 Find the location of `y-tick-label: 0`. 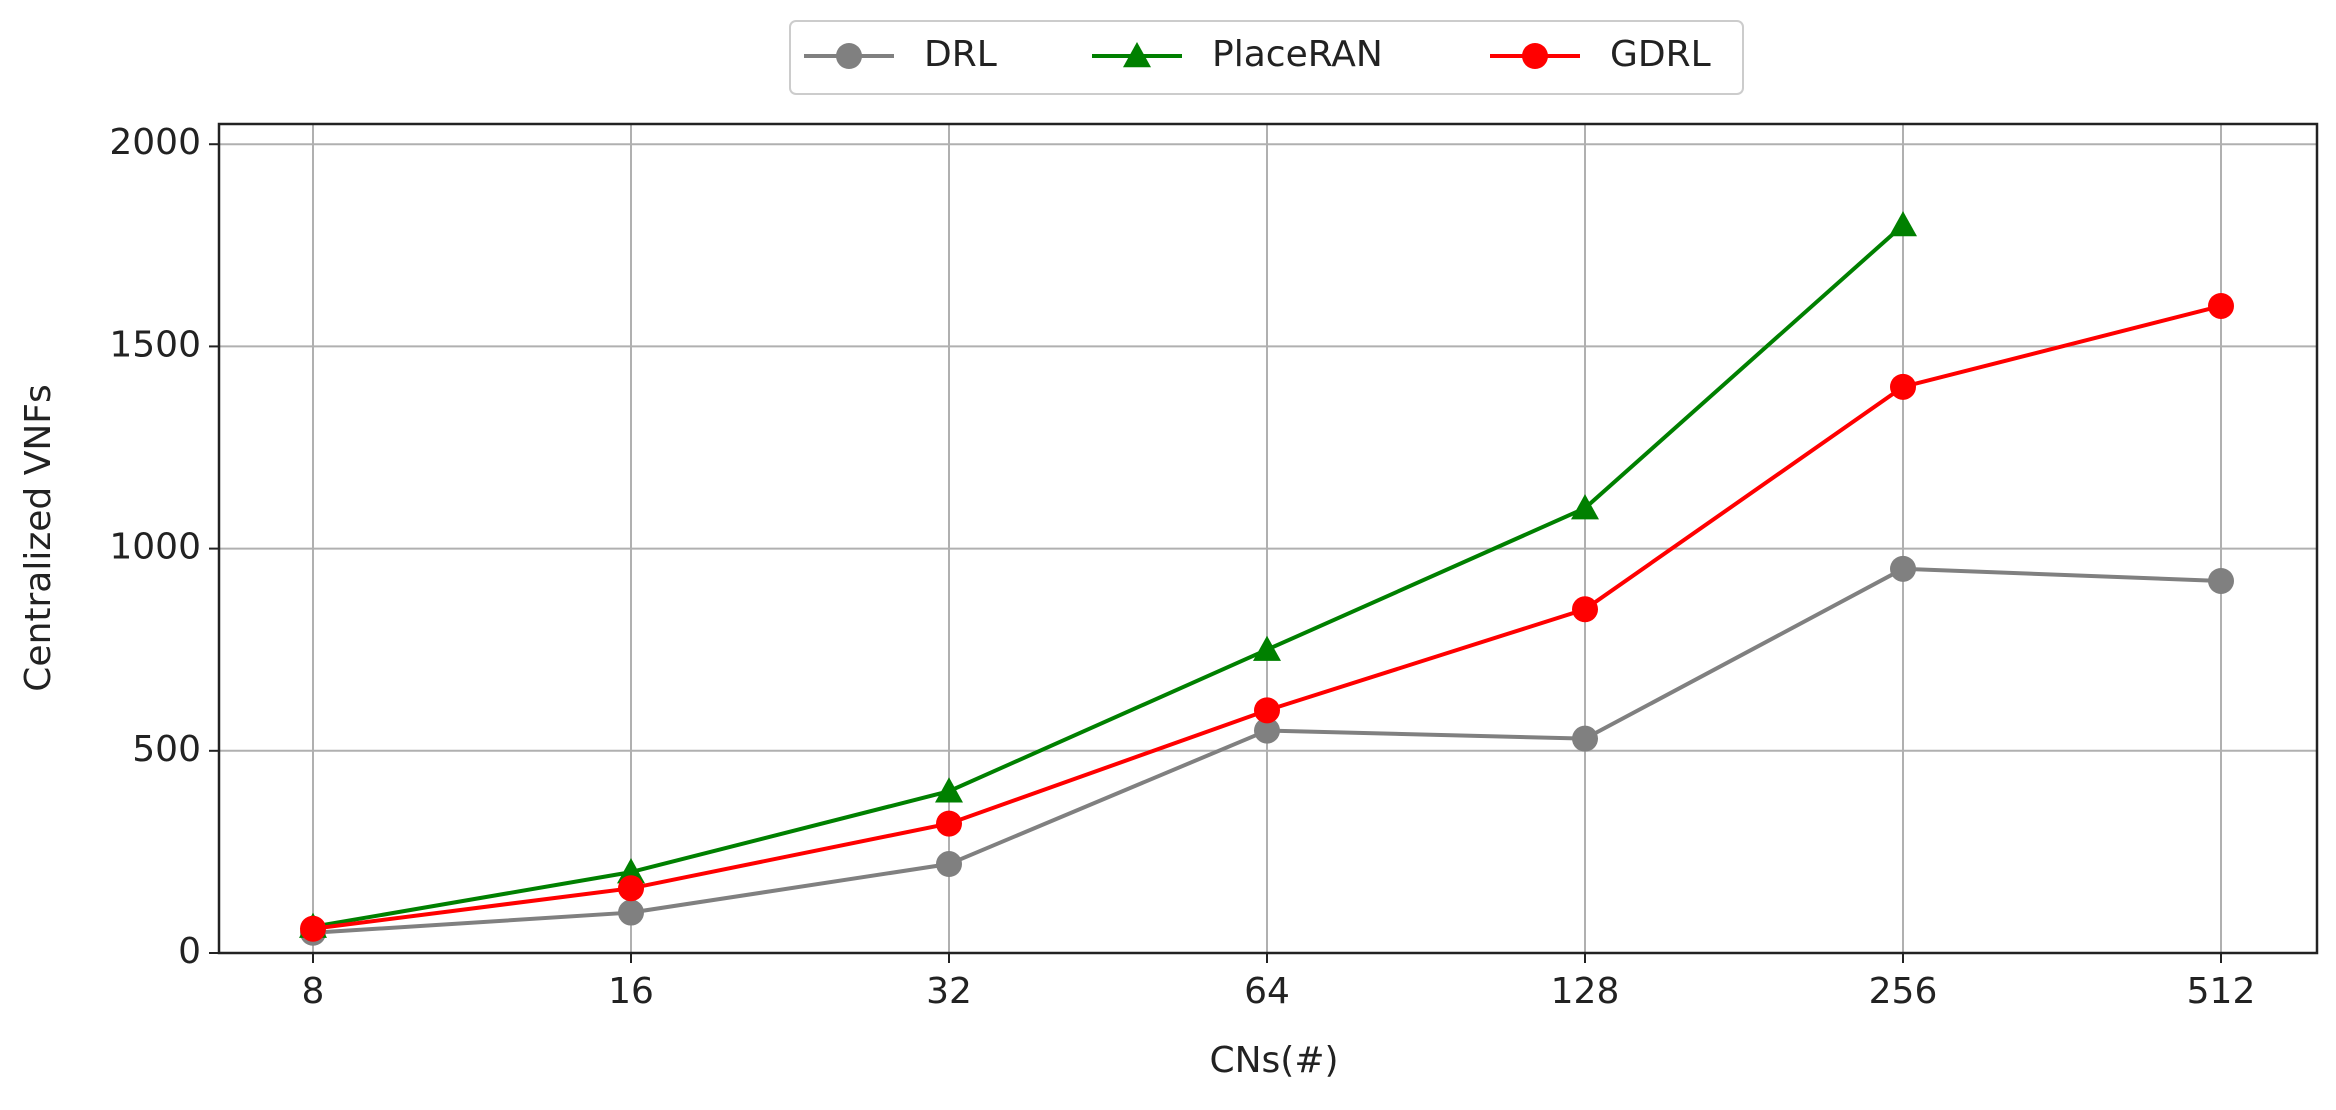

y-tick-label: 0 is located at coordinates (189, 951).